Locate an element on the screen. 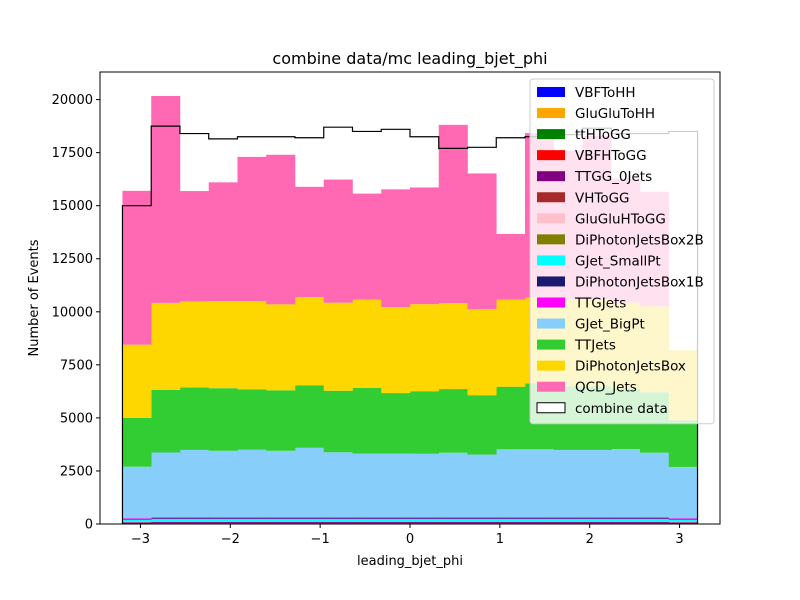 The image size is (800, 600). legend-label-ttjets: TTJets is located at coordinates (595, 346).